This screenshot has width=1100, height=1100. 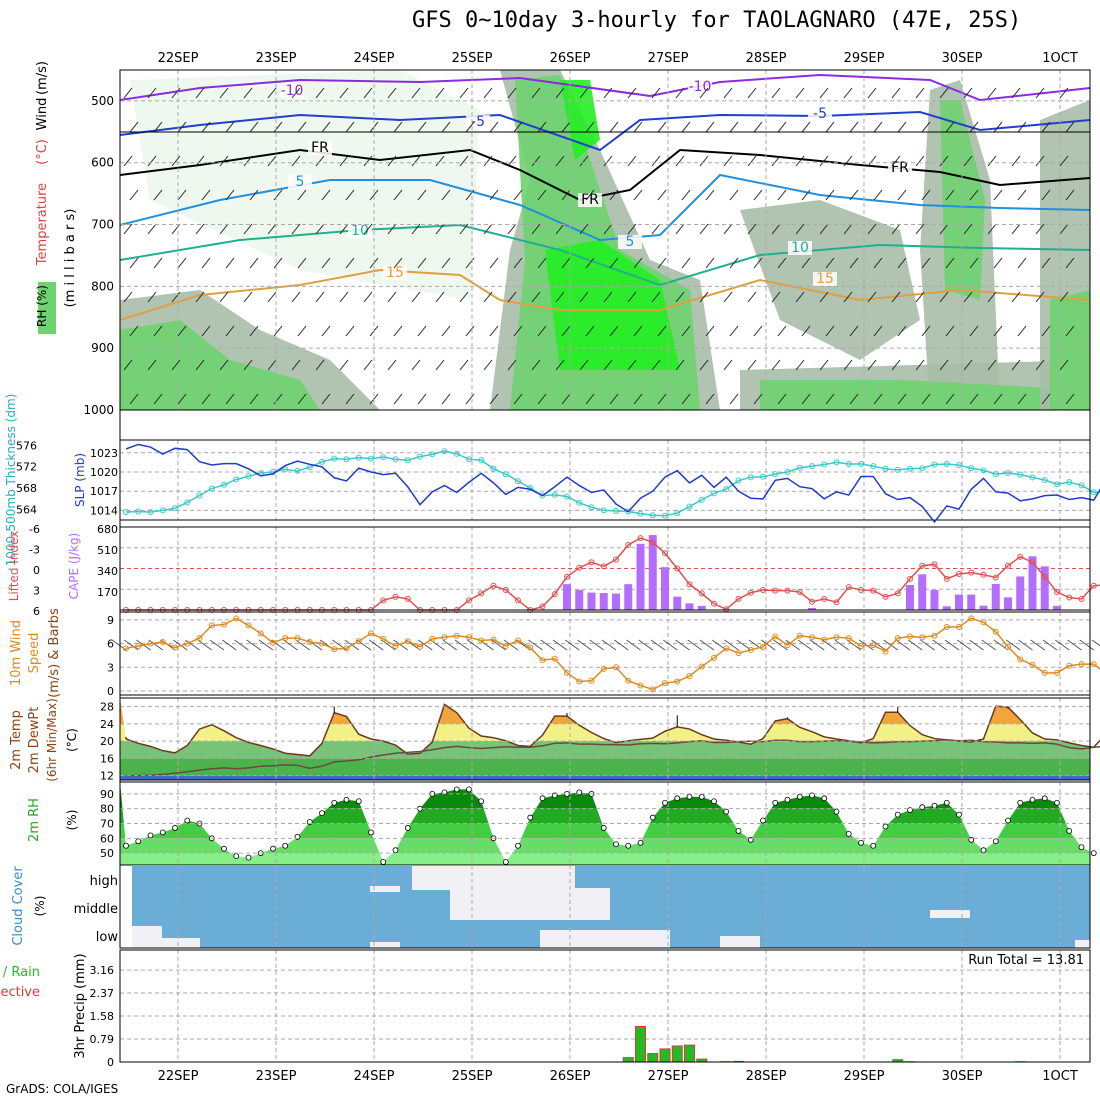 I want to click on cloud-axis-unit: (%), so click(x=40, y=906).